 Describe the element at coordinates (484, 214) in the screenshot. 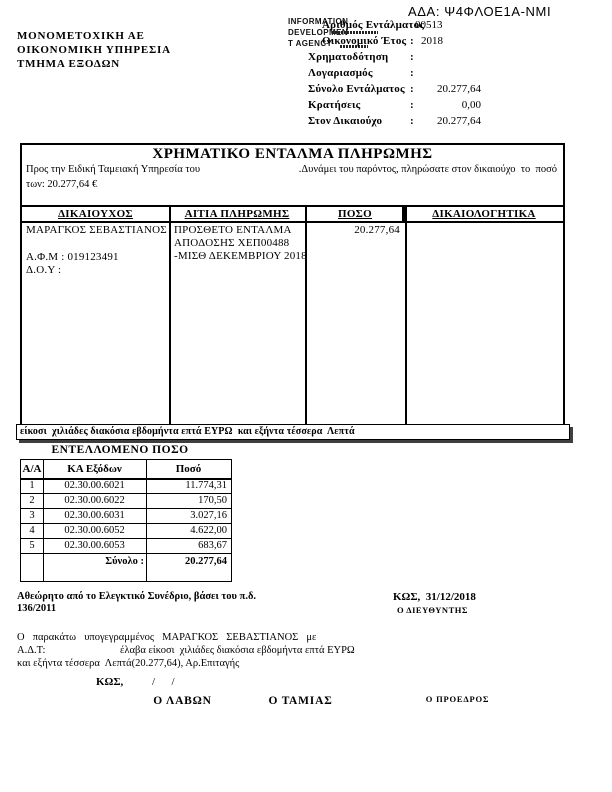

I see `column-header-documents: ΔΙΚΑΙΟΛΟΓΗΤΙΚΑ` at that location.